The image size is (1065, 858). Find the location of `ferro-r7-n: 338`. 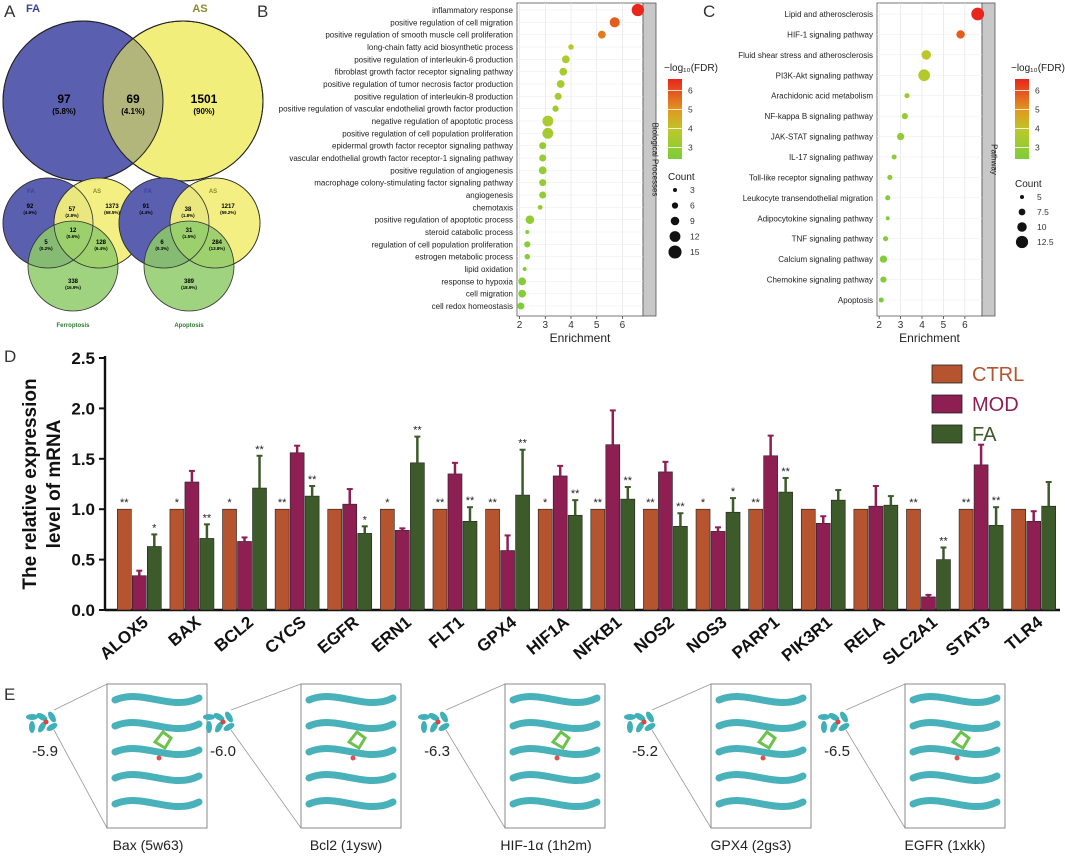

ferro-r7-n: 338 is located at coordinates (73, 282).